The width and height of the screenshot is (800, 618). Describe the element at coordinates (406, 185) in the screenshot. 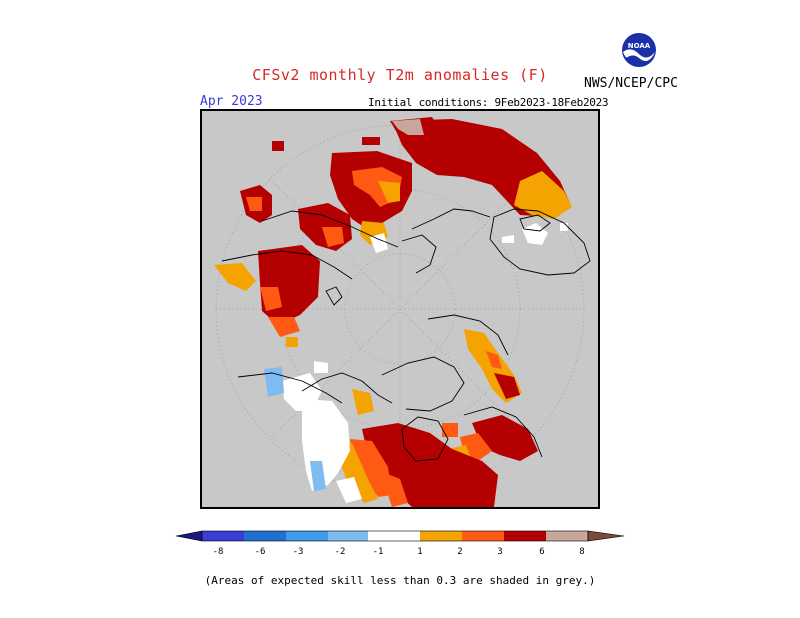

I see `asia-europe-anomalies` at that location.